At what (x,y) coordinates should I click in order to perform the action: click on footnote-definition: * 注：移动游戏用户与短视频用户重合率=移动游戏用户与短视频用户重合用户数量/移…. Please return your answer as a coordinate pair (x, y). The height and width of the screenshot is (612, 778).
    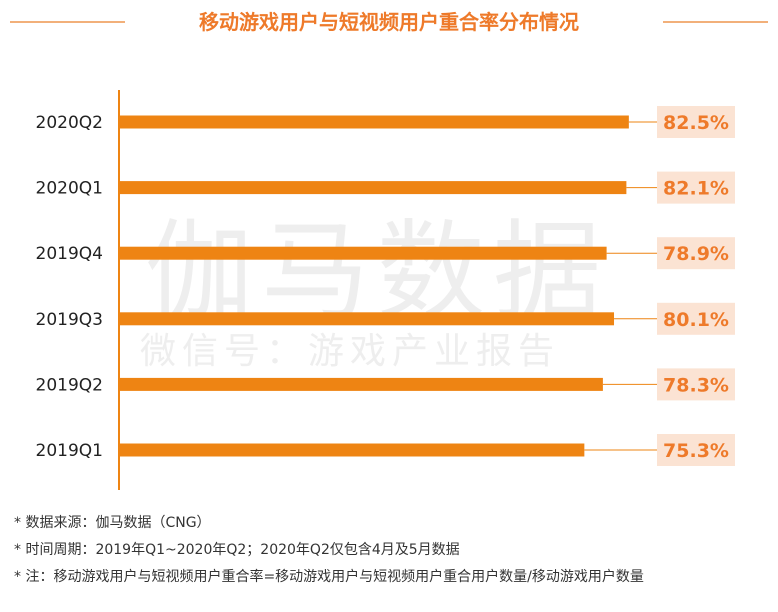
    Looking at the image, I should click on (329, 577).